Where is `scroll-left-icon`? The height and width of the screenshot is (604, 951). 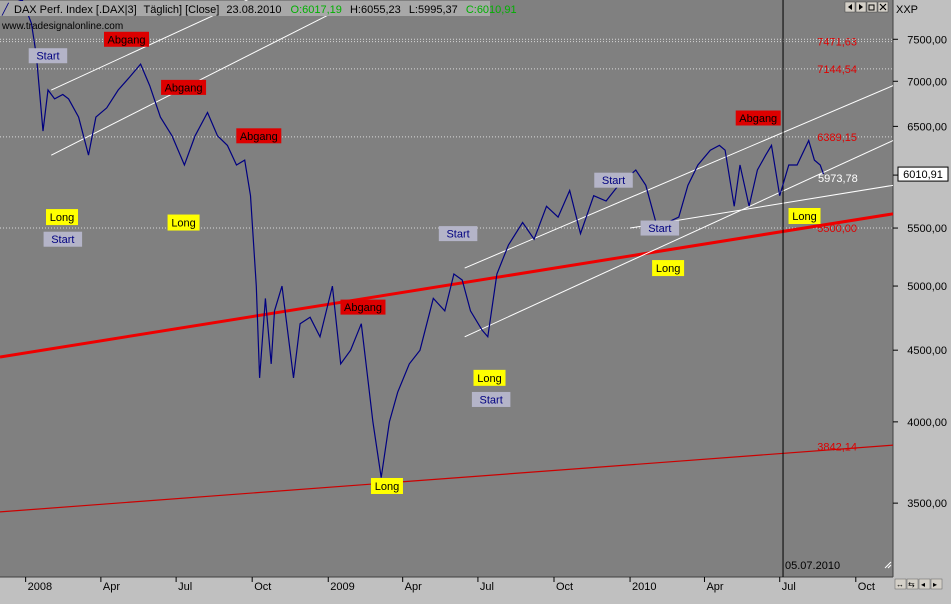 scroll-left-icon is located at coordinates (924, 584).